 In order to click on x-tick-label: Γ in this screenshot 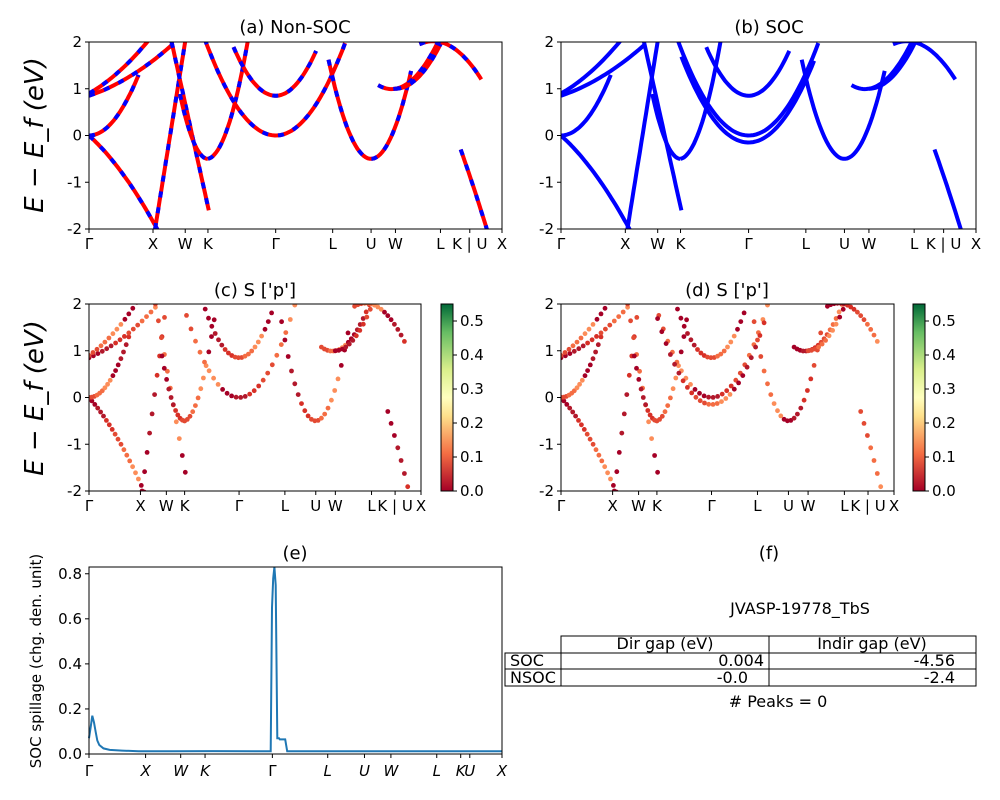, I will do `click(272, 771)`.